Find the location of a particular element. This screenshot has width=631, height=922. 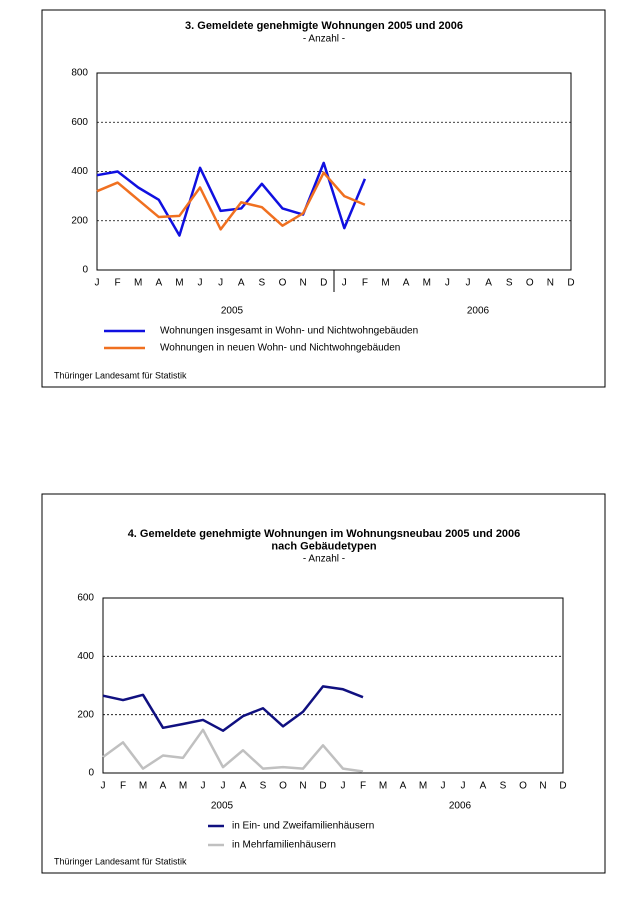

chart-title: nach Gebäudetypen is located at coordinates (323, 546).